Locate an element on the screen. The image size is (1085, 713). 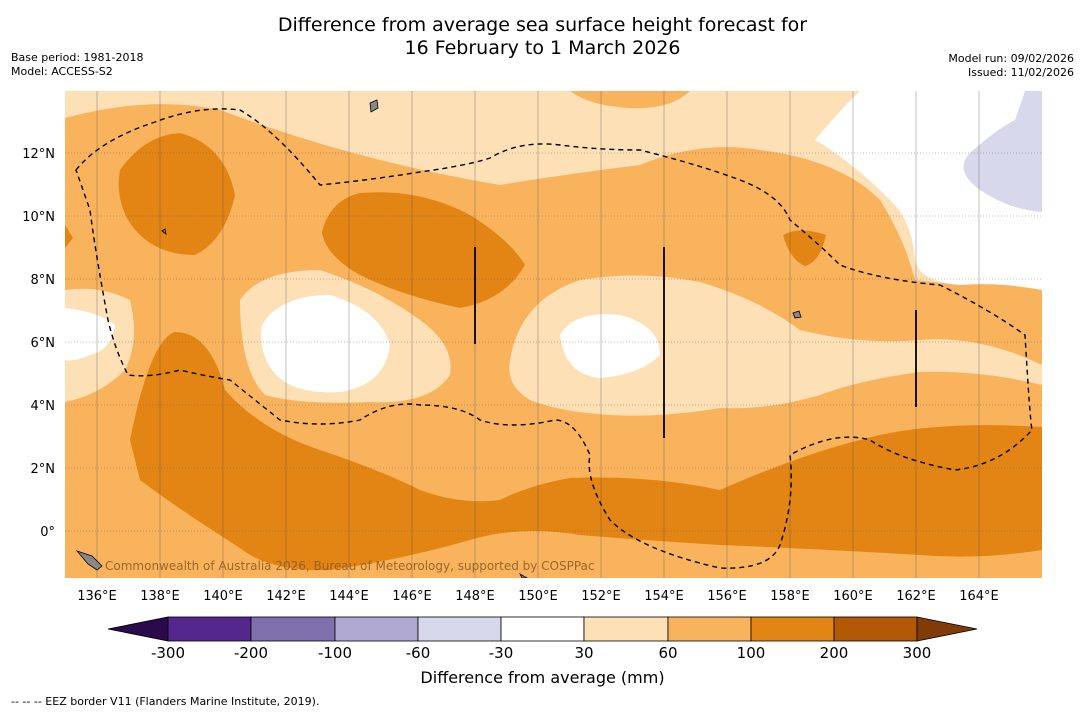
lat-tick-labels: 12°N 10°N 8°N 6°N 4°N 2°N 0° is located at coordinates (38, 343).